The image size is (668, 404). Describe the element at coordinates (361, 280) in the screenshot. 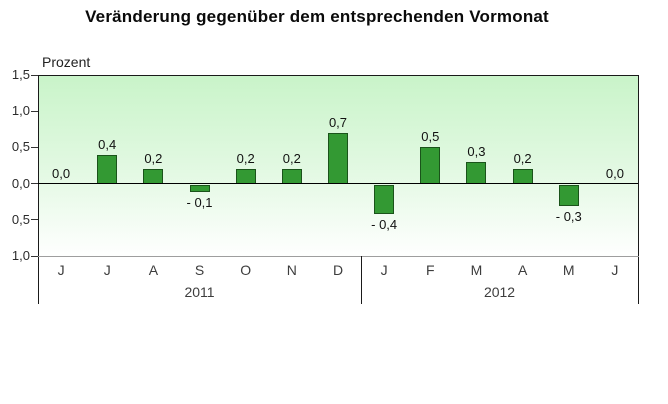

I see `year-separator-line` at that location.